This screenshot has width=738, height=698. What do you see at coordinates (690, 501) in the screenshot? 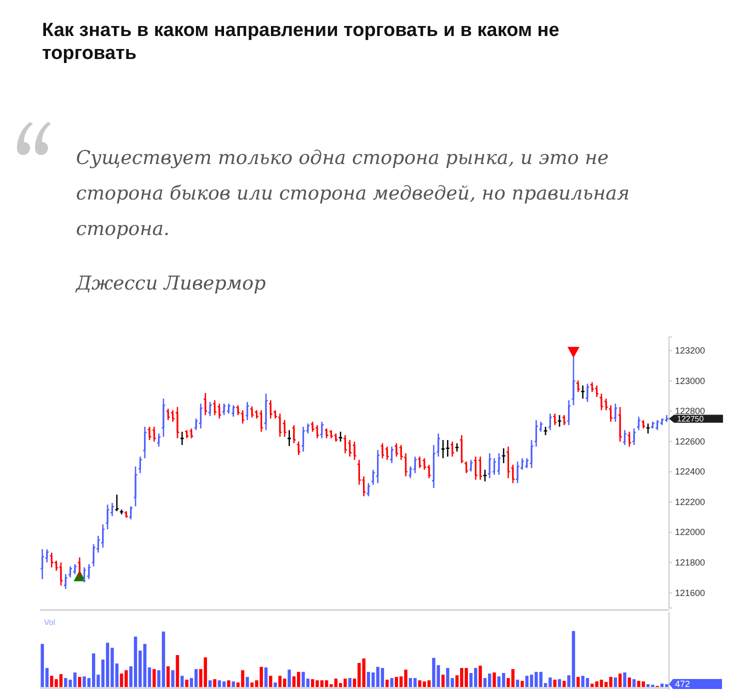
I see `y-tick-label: 122200` at bounding box center [690, 501].